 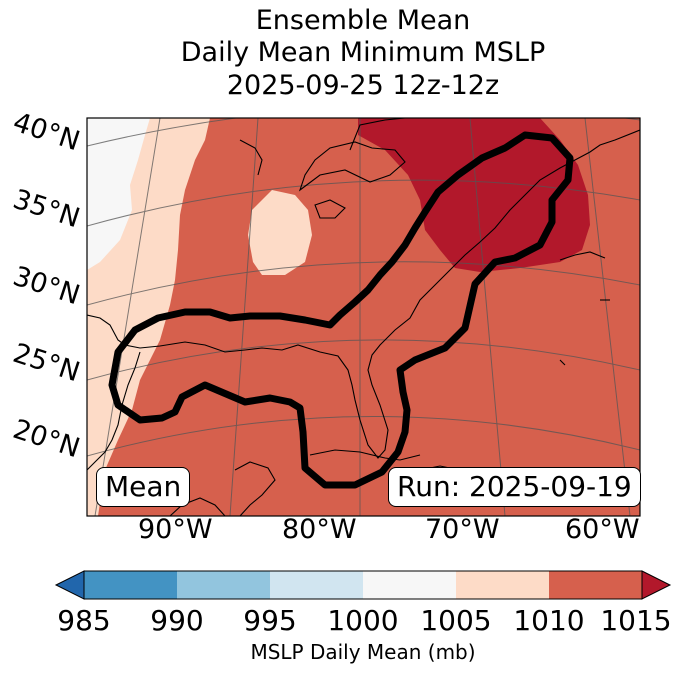 What do you see at coordinates (363, 620) in the screenshot?
I see `colorbar-tick-1000: 1000` at bounding box center [363, 620].